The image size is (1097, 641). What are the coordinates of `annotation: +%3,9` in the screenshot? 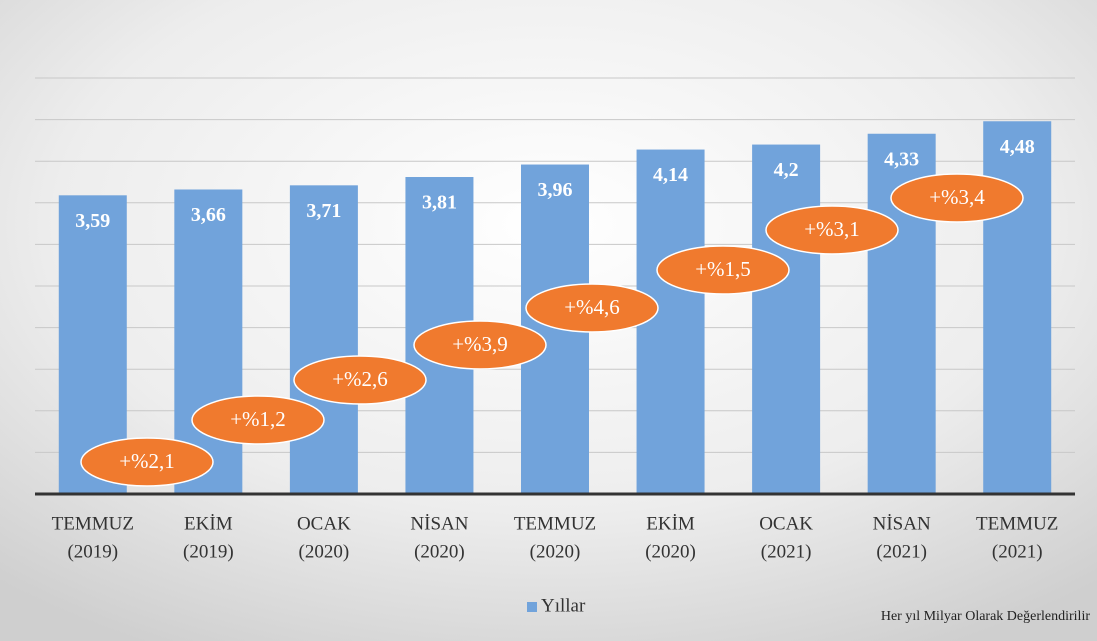 It's located at (480, 344).